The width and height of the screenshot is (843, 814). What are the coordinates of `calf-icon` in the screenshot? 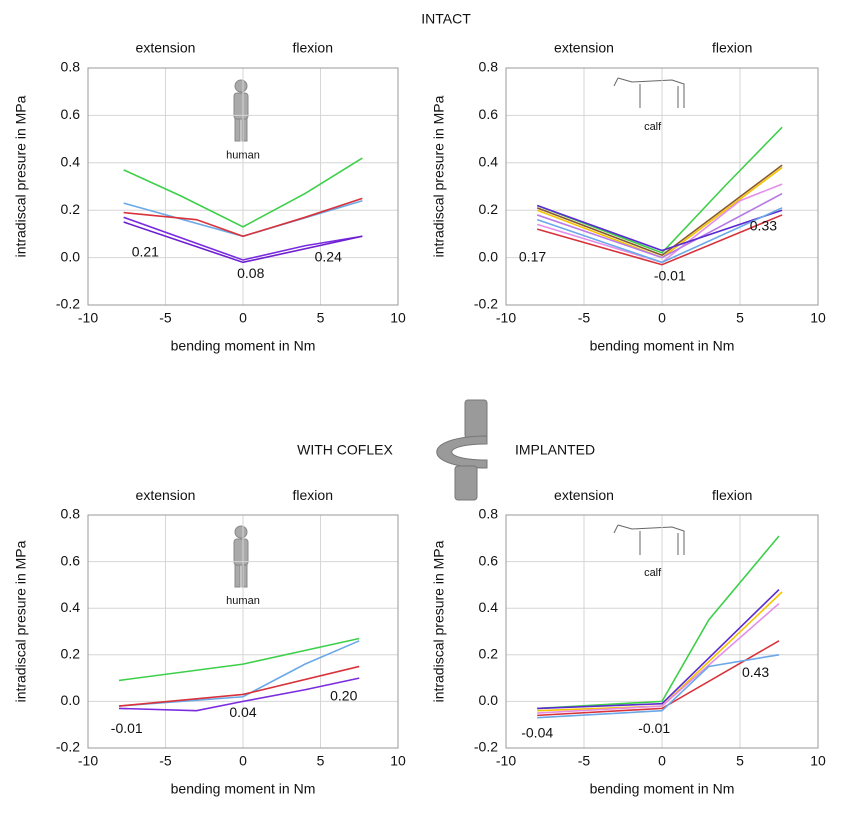 It's located at (649, 539).